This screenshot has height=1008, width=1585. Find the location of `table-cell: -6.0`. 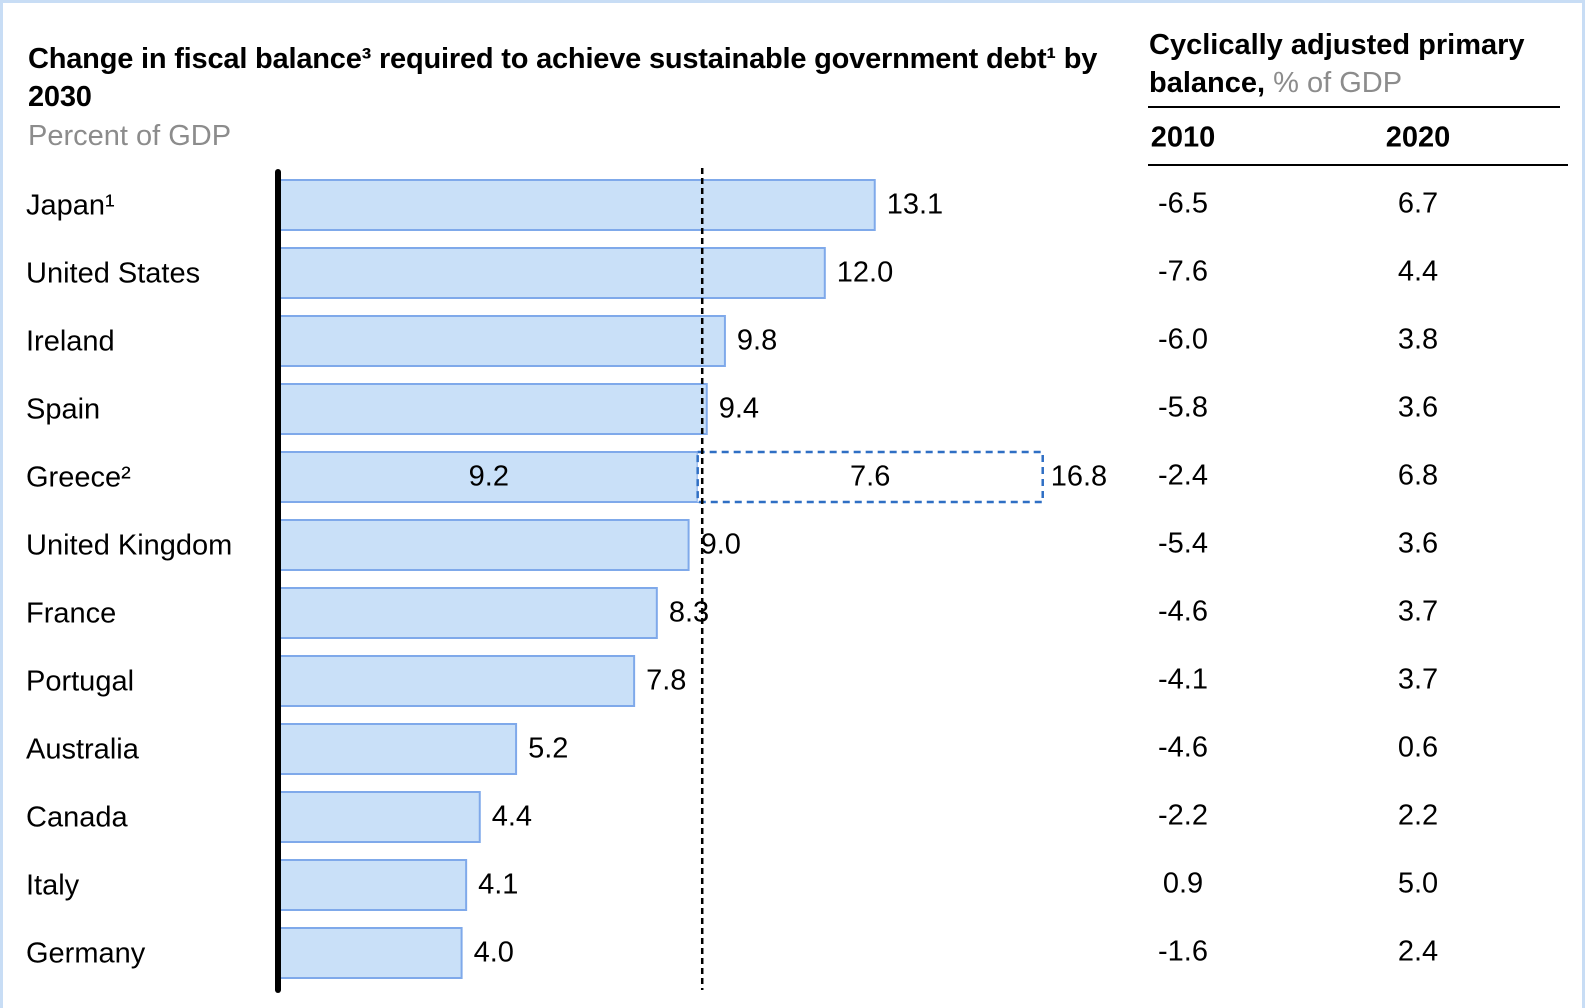

table-cell: -6.0 is located at coordinates (1183, 340).